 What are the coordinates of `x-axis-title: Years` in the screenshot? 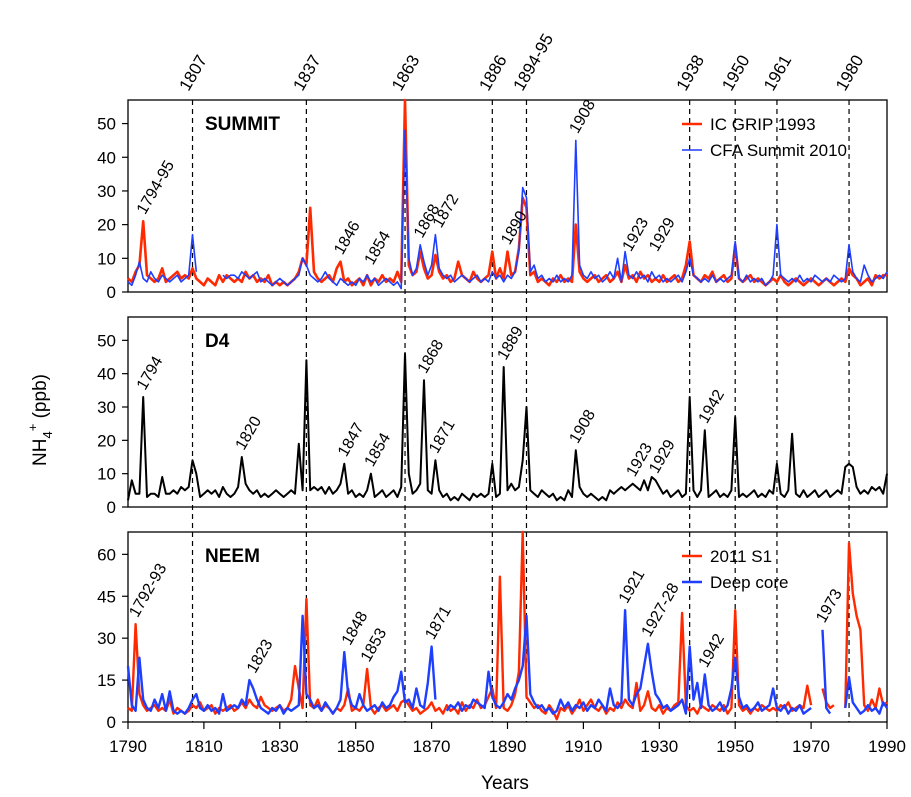 It's located at (505, 783).